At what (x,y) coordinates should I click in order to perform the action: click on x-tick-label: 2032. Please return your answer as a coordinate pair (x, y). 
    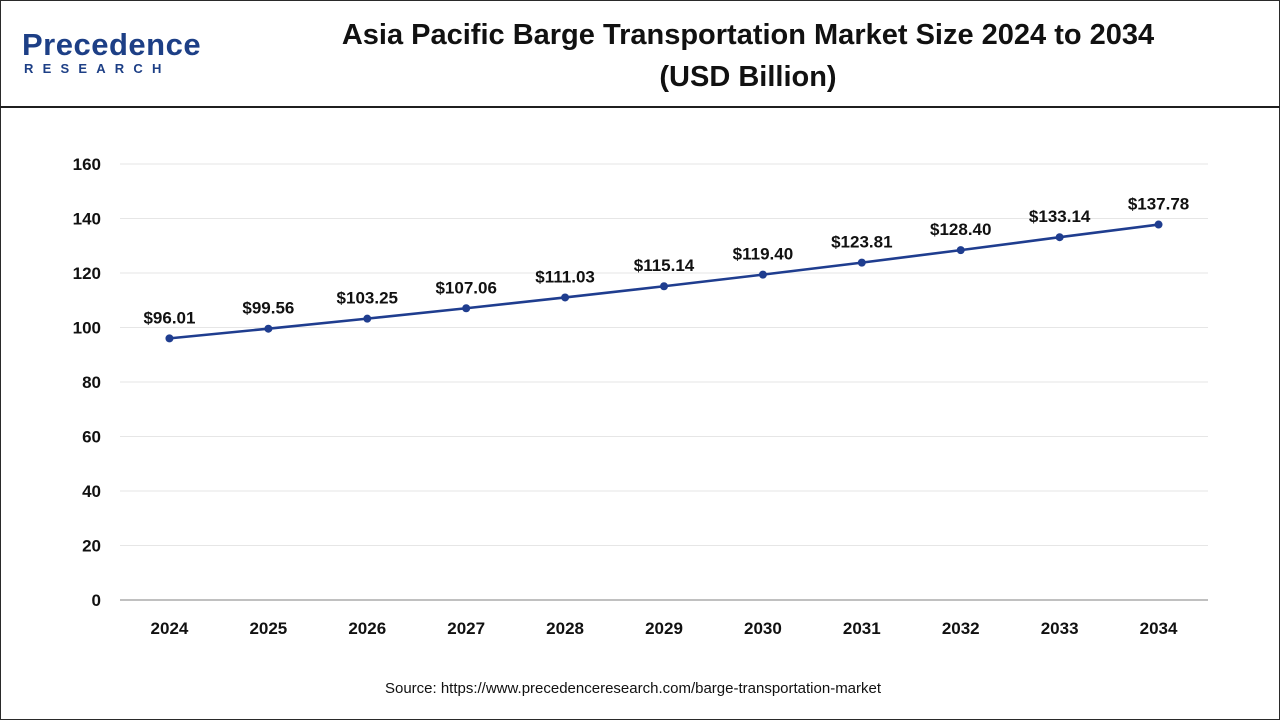
    Looking at the image, I should click on (961, 628).